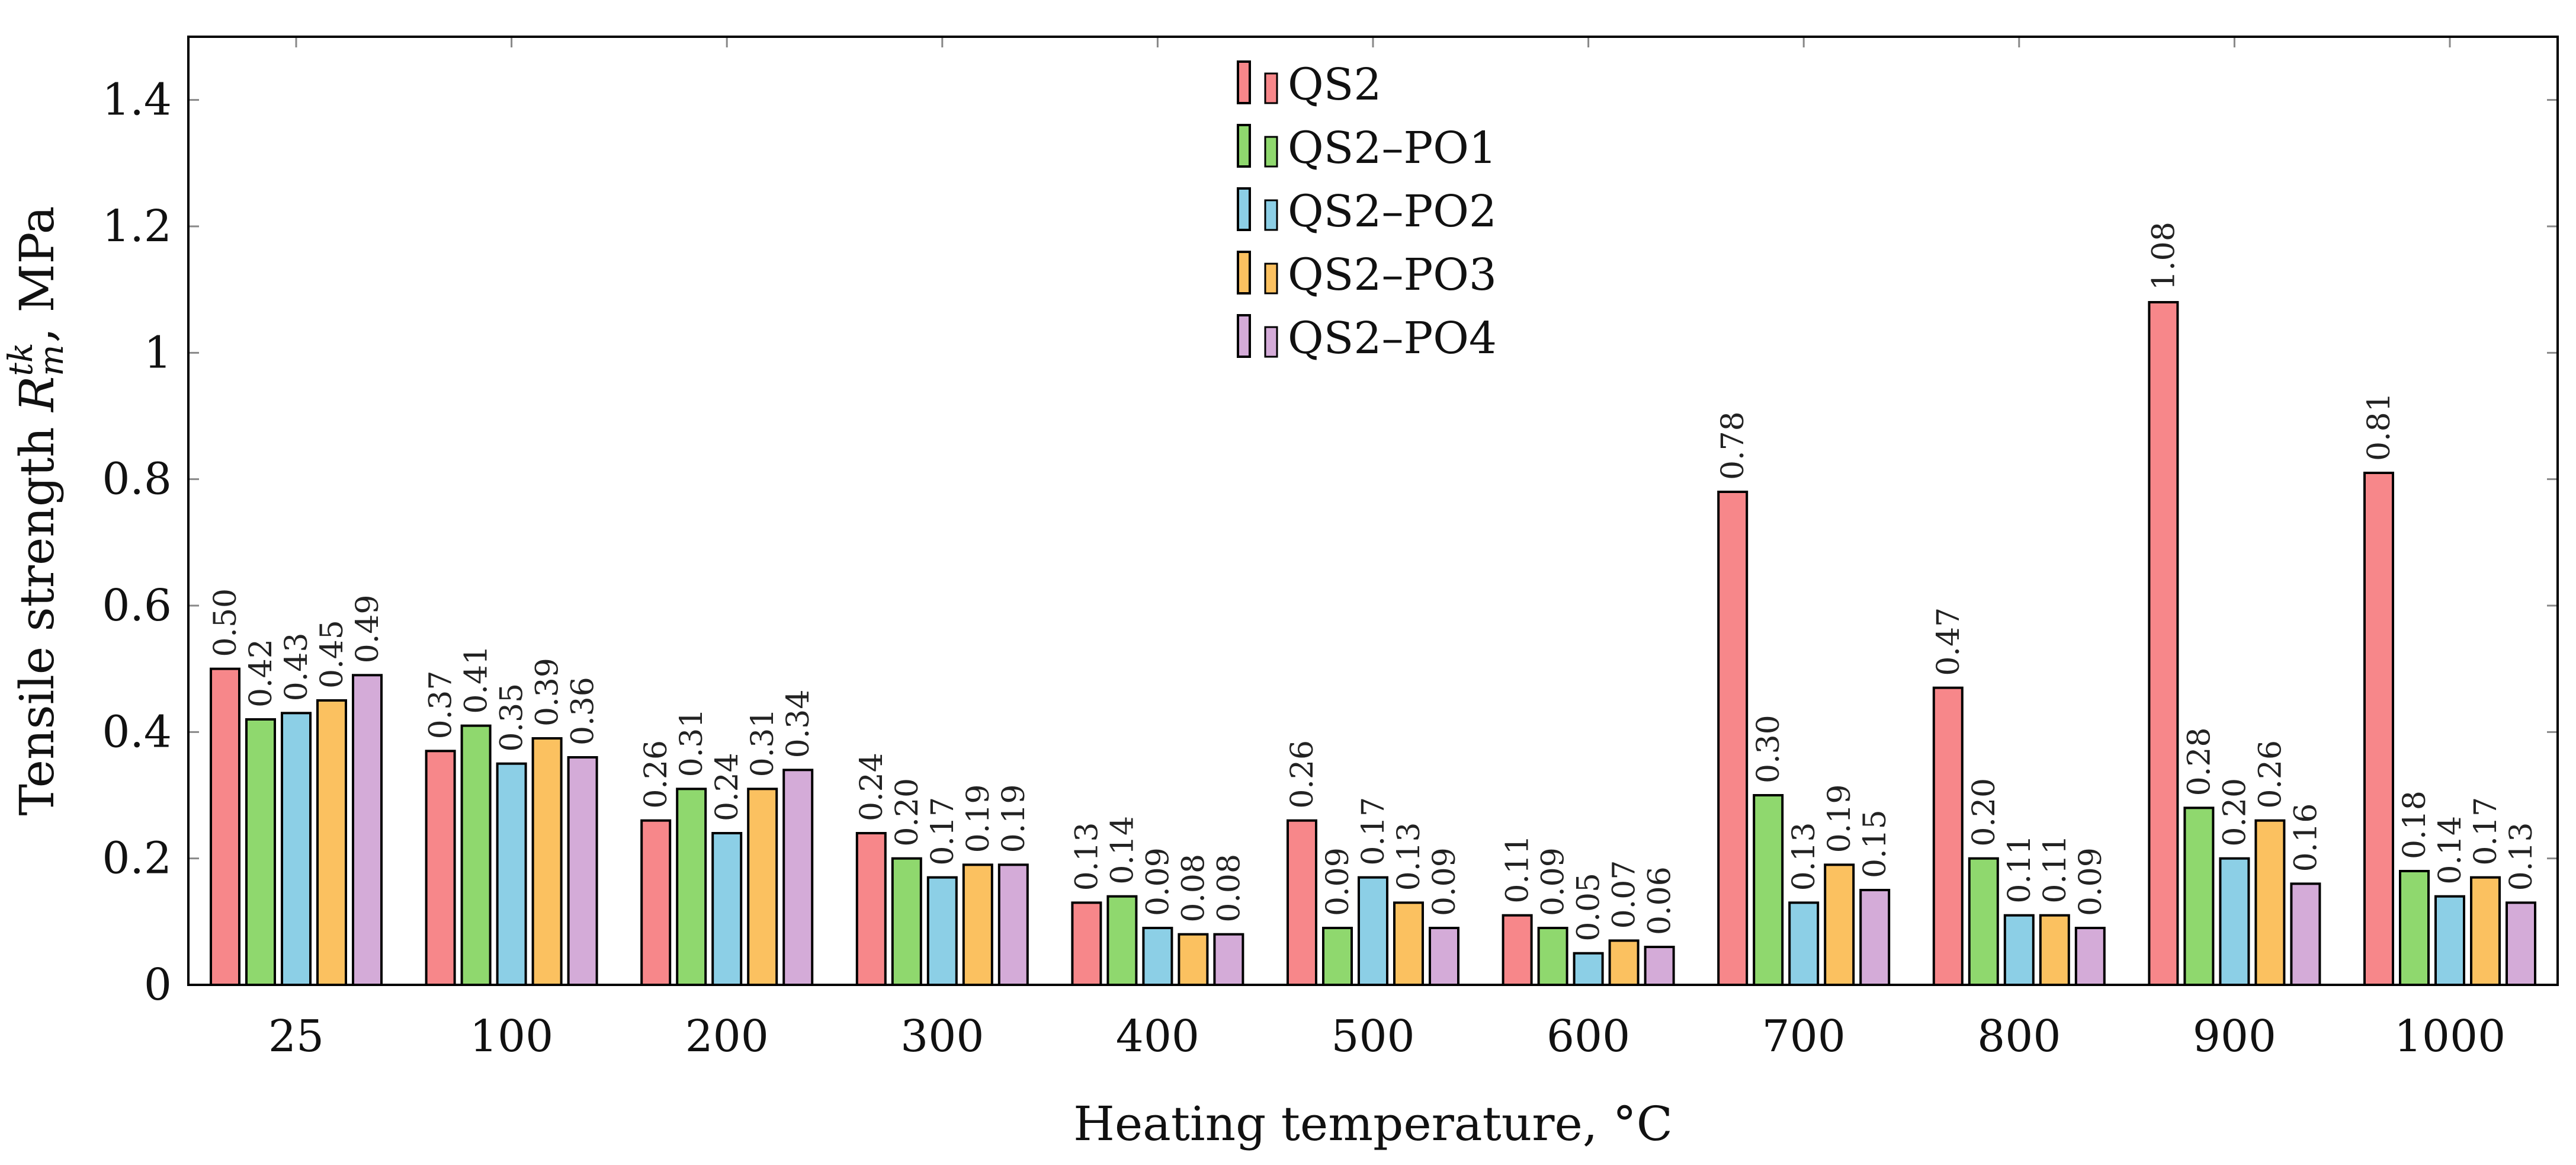 The height and width of the screenshot is (1165, 2576). I want to click on data-label: 0.08, so click(1229, 888).